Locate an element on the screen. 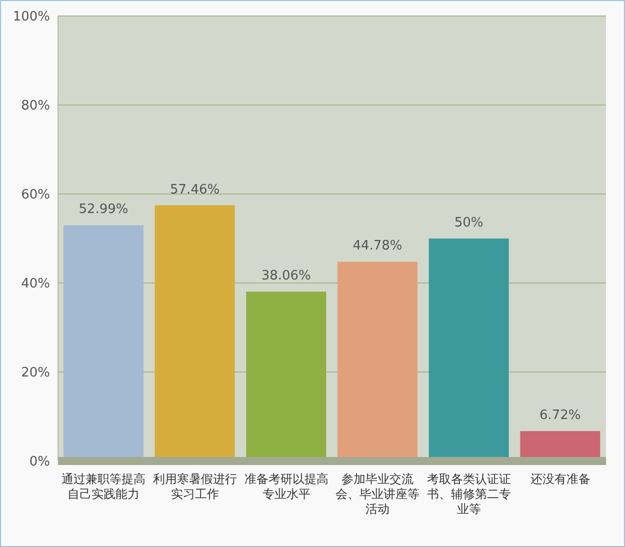 This screenshot has width=625, height=547. data-label: 57.46% is located at coordinates (195, 190).